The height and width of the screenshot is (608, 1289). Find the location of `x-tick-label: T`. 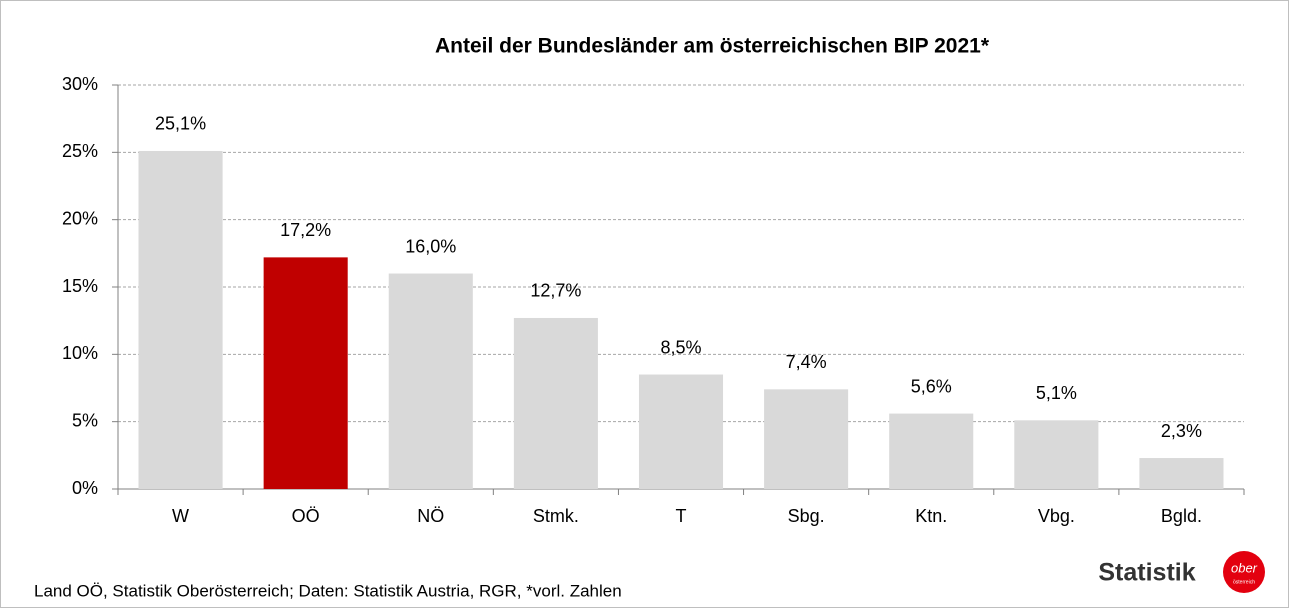

x-tick-label: T is located at coordinates (681, 516).